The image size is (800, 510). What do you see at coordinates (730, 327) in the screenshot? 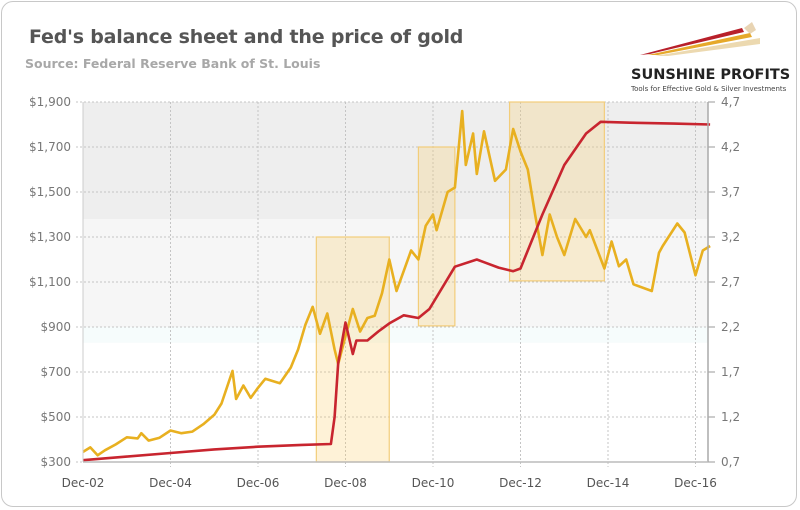
I see `y-right-tick-label: 2,2` at bounding box center [730, 327].